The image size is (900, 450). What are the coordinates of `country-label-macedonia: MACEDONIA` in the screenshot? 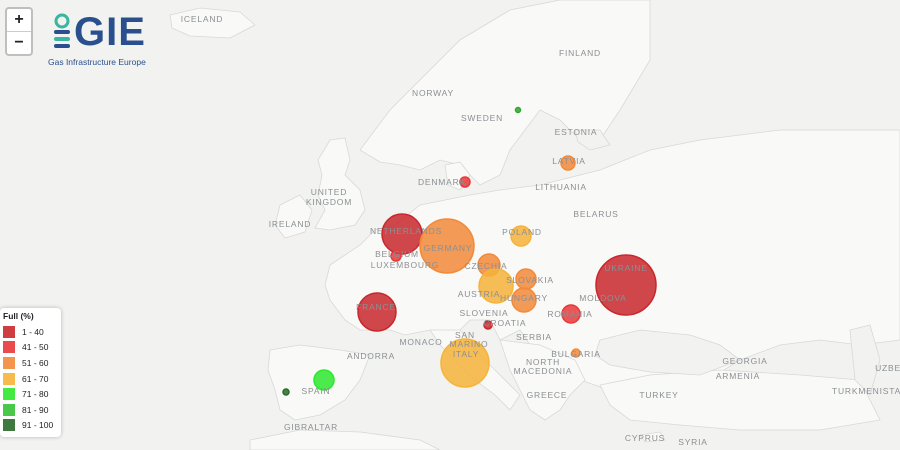 It's located at (543, 371).